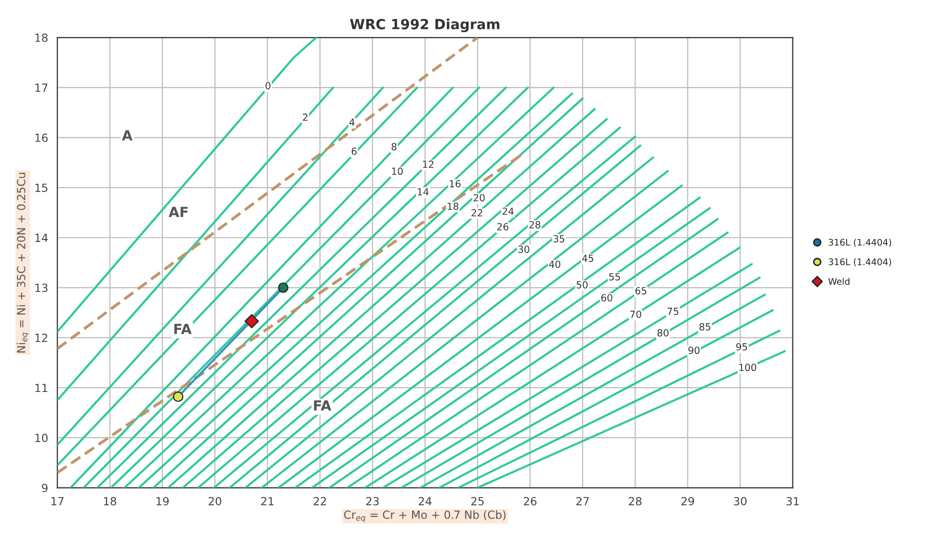 Image resolution: width=925 pixels, height=536 pixels. Describe the element at coordinates (477, 501) in the screenshot. I see `x-tick-label: 25` at that location.